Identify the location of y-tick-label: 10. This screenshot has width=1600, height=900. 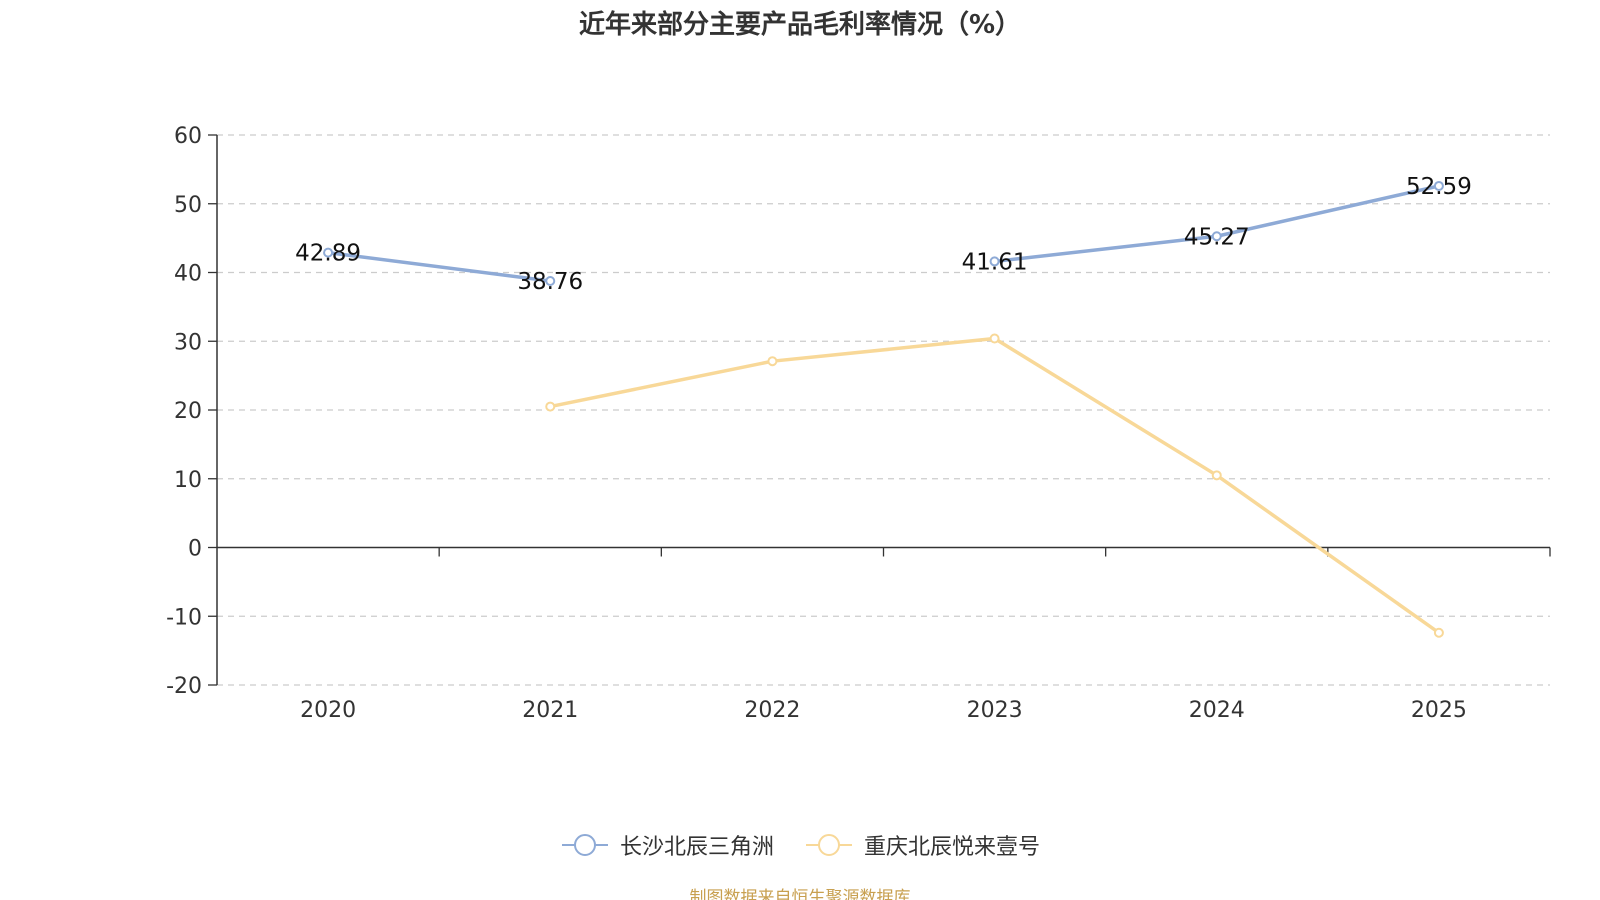
(188, 480).